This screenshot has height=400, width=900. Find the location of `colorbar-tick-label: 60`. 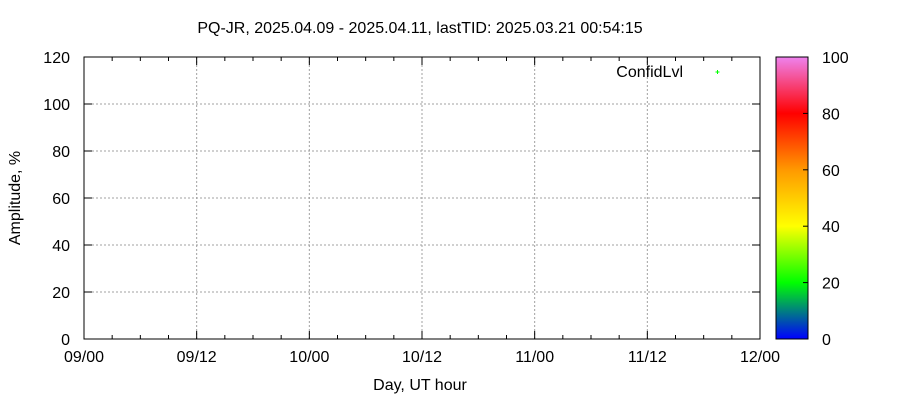

colorbar-tick-label: 60 is located at coordinates (831, 171).